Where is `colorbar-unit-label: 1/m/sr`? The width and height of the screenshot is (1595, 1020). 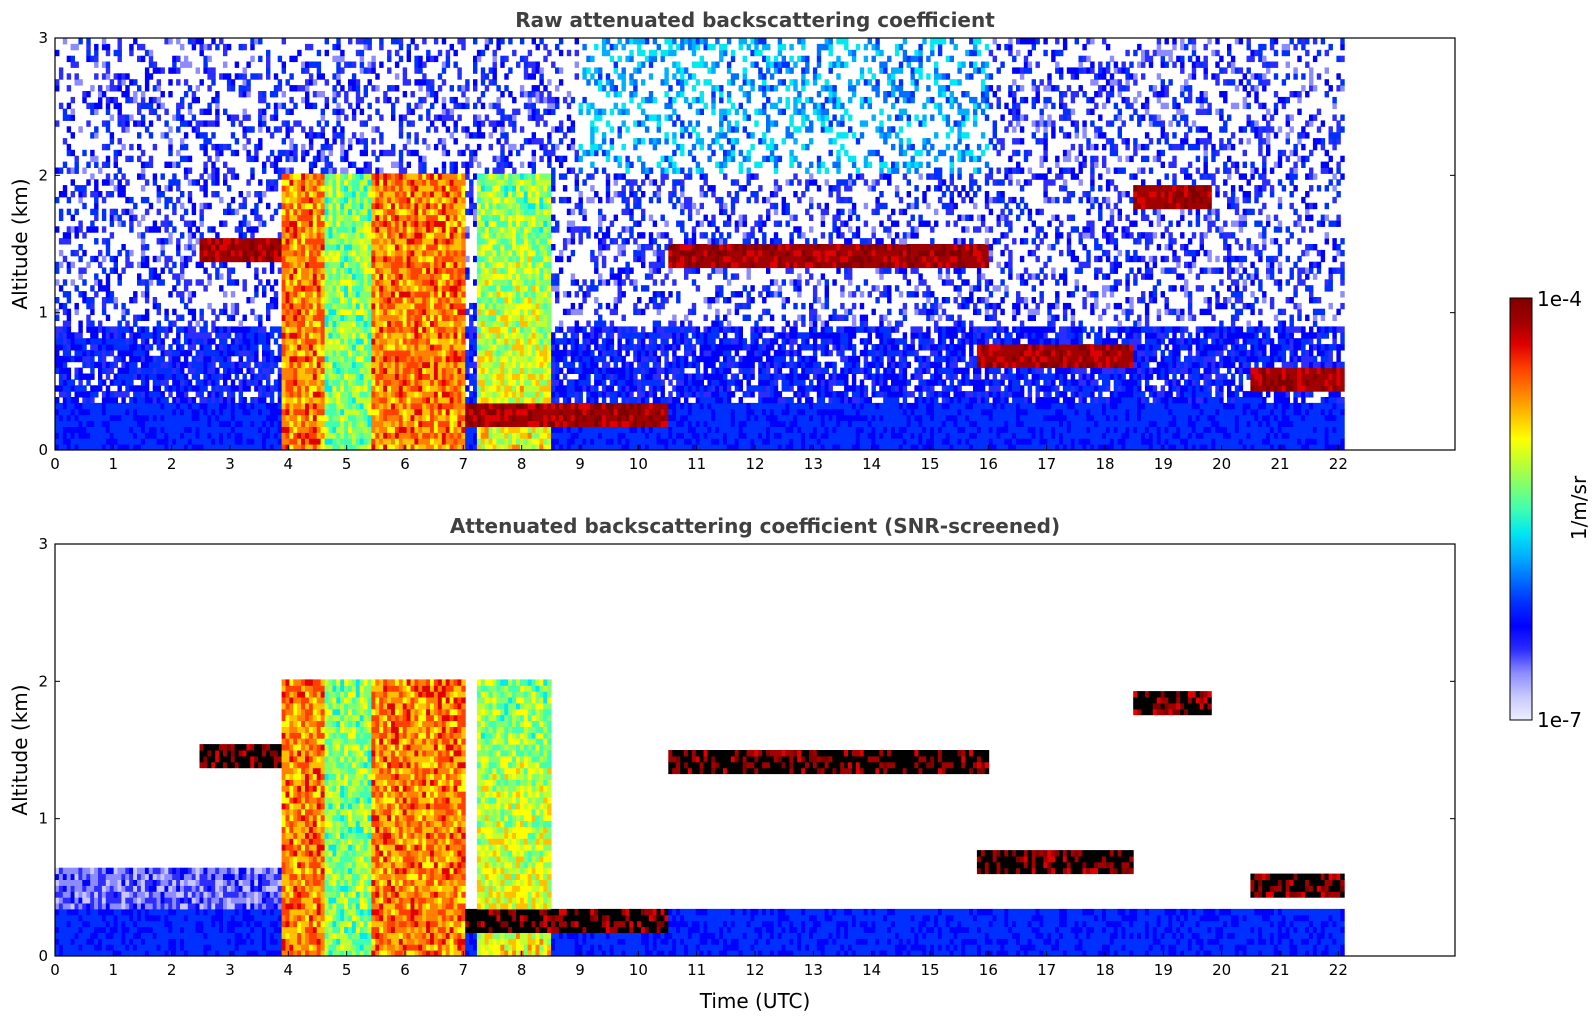 colorbar-unit-label: 1/m/sr is located at coordinates (1579, 507).